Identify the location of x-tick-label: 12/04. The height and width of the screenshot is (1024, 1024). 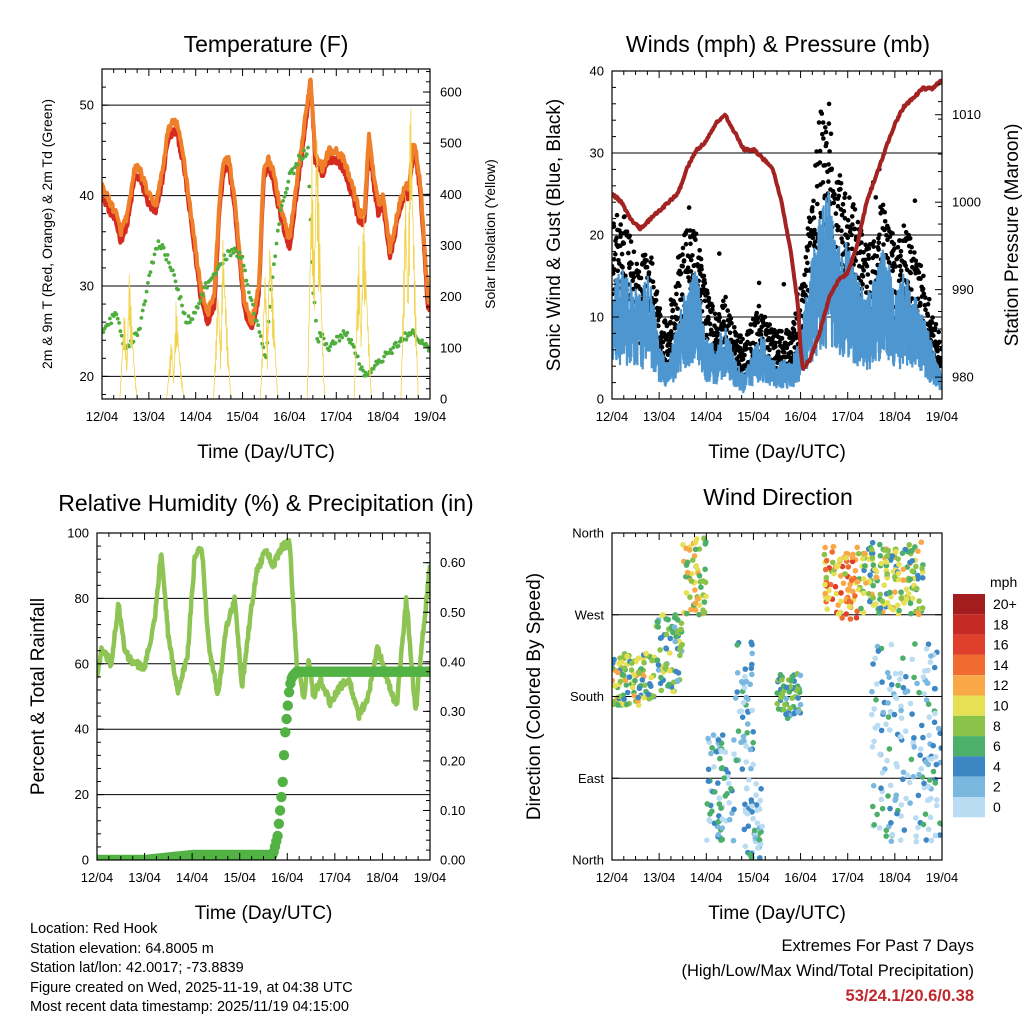
(102, 416).